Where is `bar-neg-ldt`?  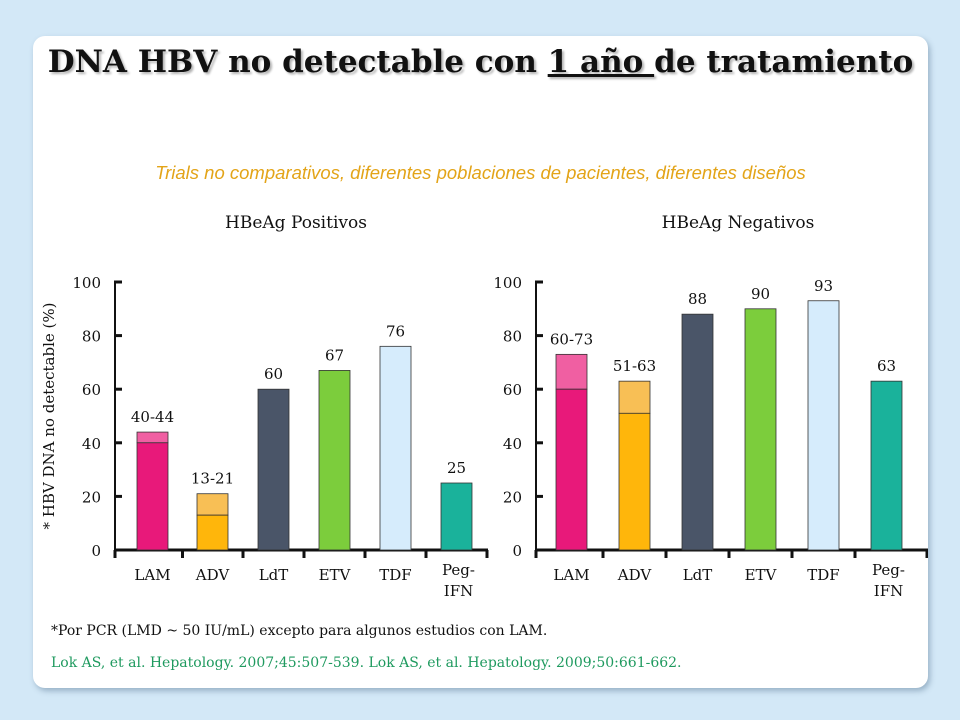 bar-neg-ldt is located at coordinates (697, 432).